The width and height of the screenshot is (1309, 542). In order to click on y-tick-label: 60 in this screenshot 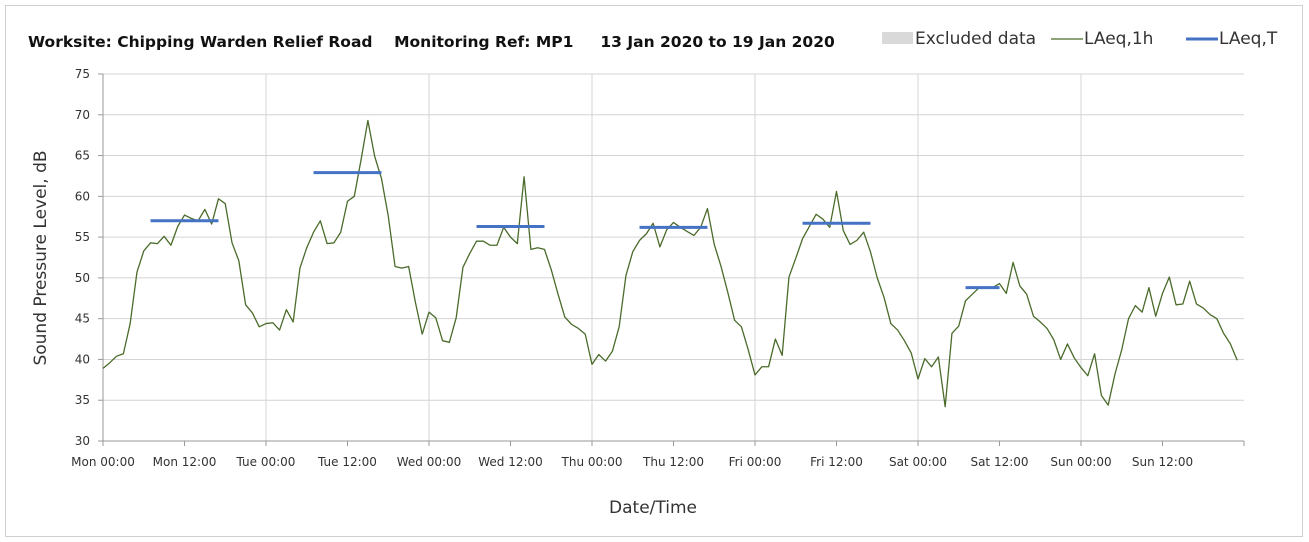, I will do `click(82, 196)`.